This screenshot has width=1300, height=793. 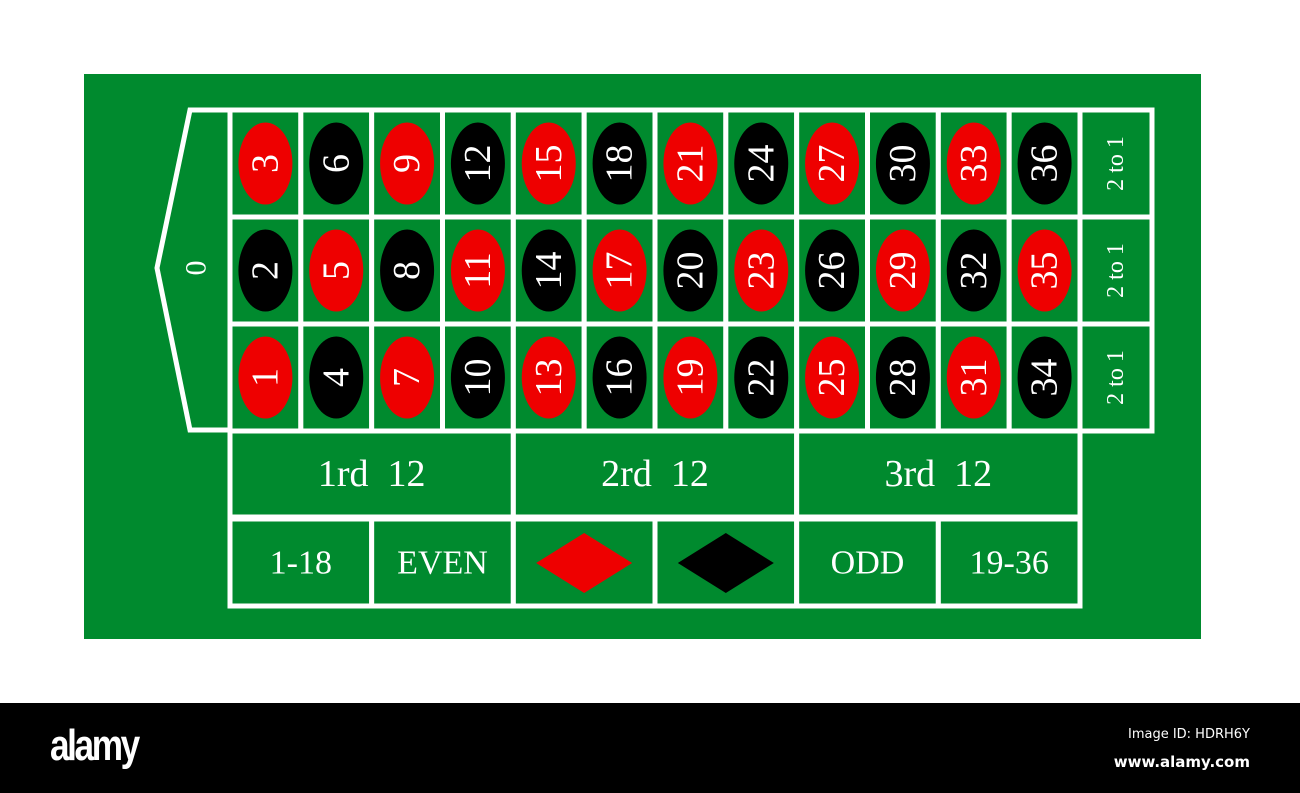 I want to click on number-label: 7, so click(x=407, y=377).